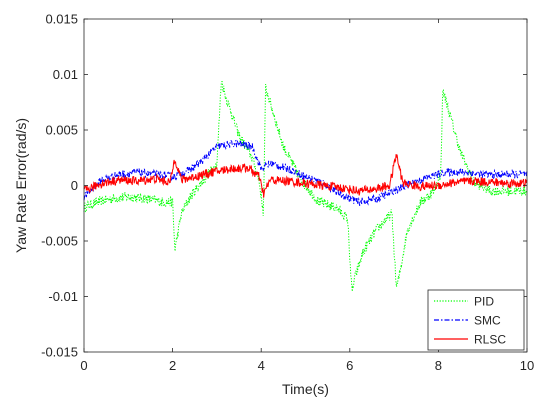 This screenshot has width=550, height=411. Describe the element at coordinates (59, 241) in the screenshot. I see `y-tick-label: -0.005` at that location.